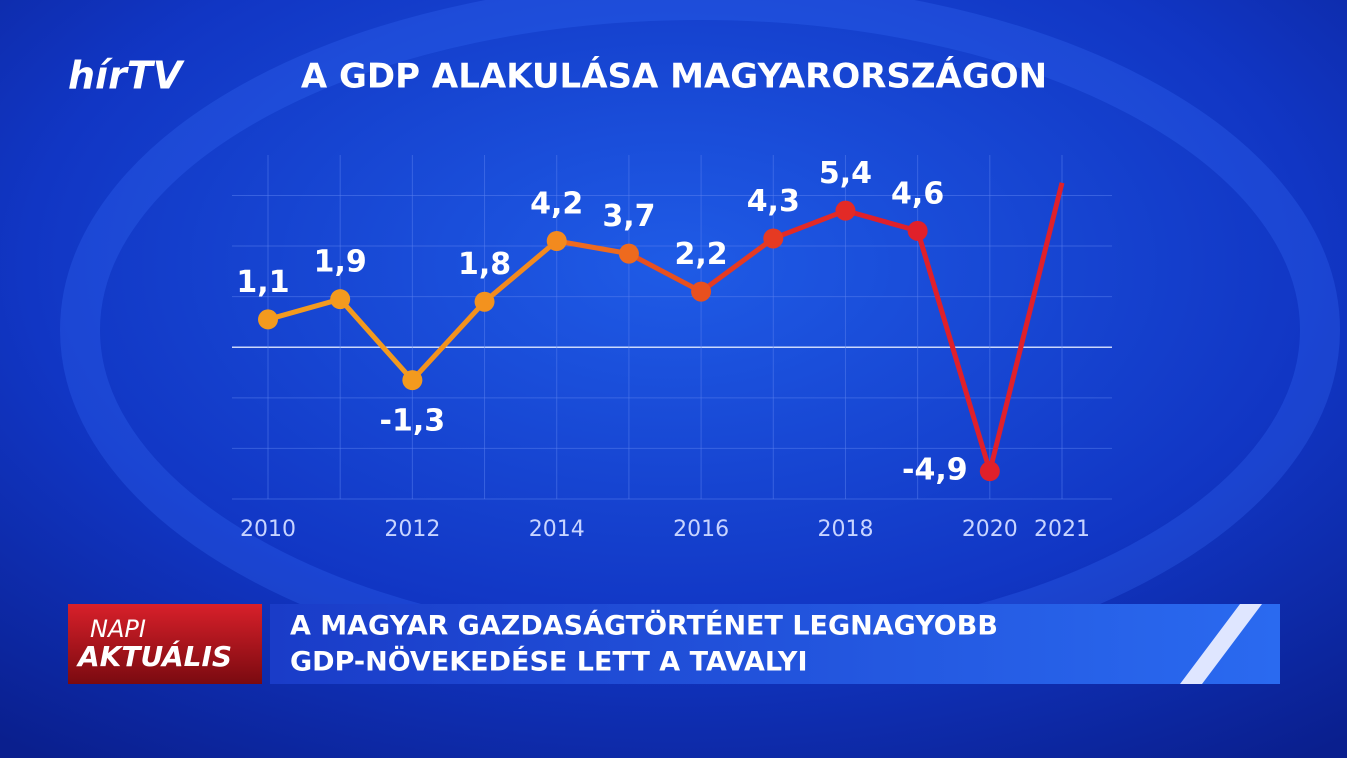 Image resolution: width=1347 pixels, height=762 pixels. What do you see at coordinates (845, 529) in the screenshot?
I see `x-tick-label: 2018` at bounding box center [845, 529].